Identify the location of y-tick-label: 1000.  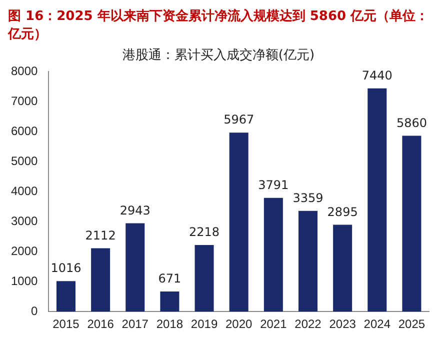
(24, 281).